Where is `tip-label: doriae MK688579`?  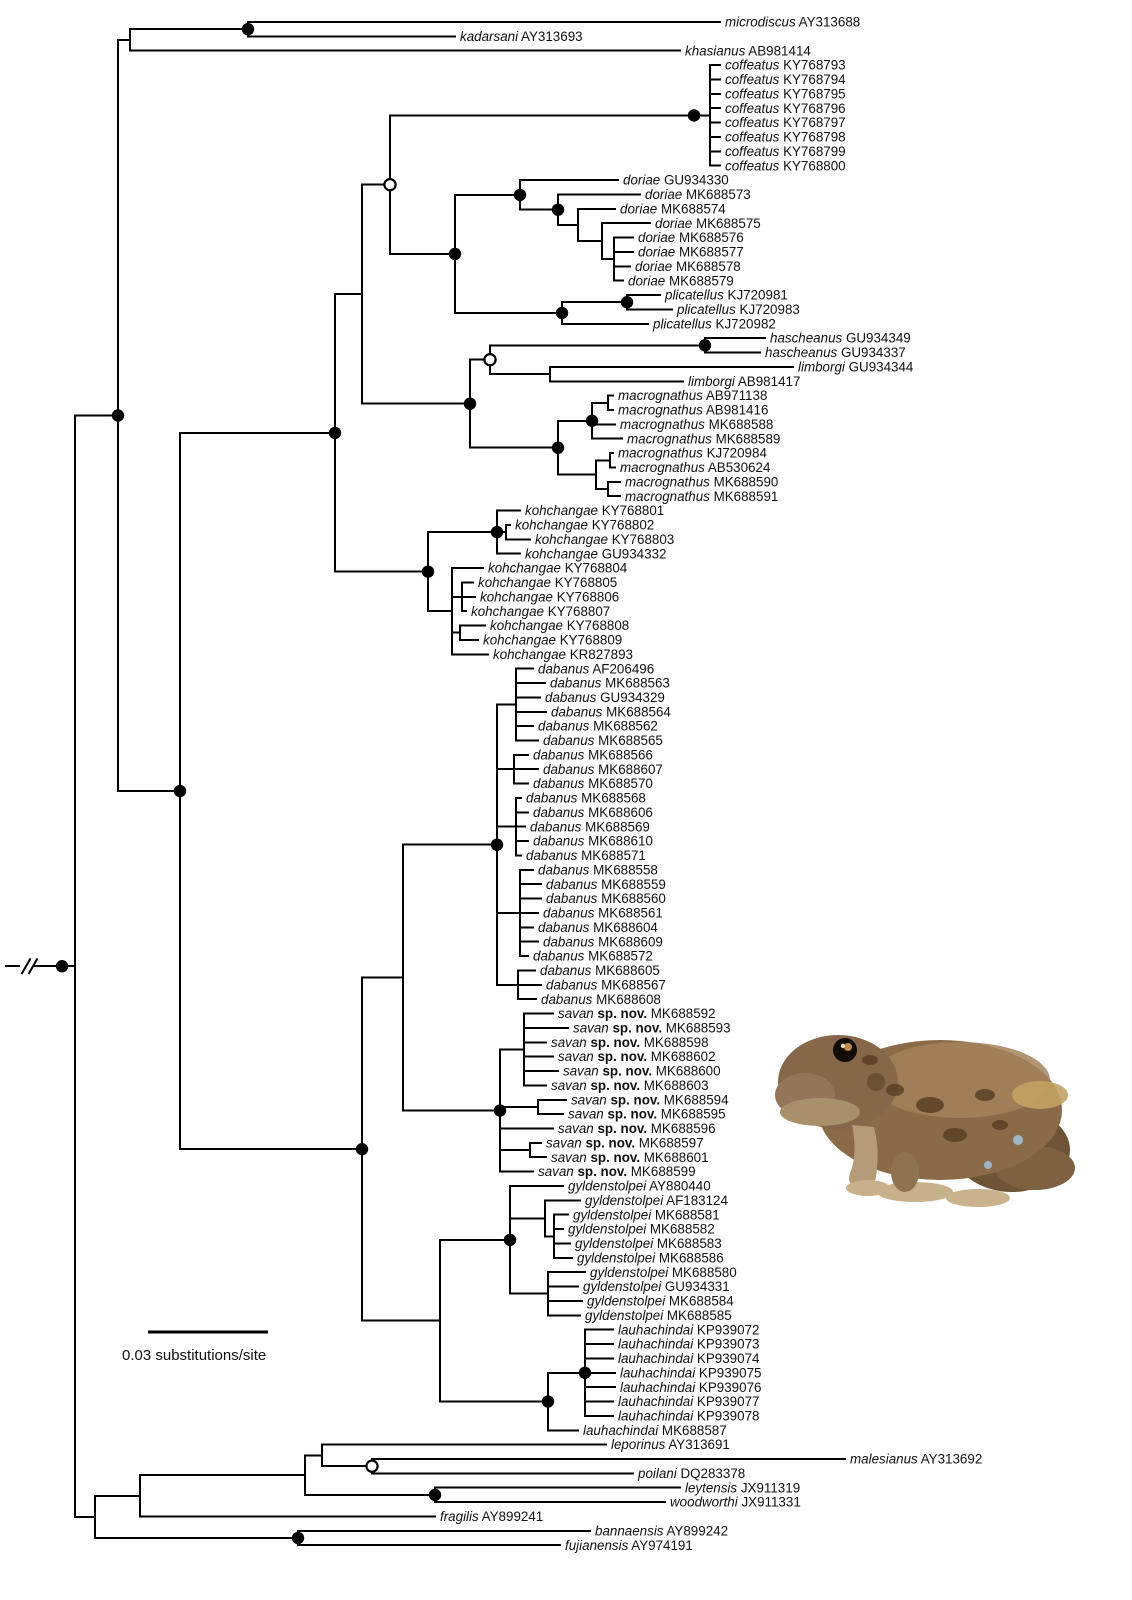
tip-label: doriae MK688579 is located at coordinates (681, 280).